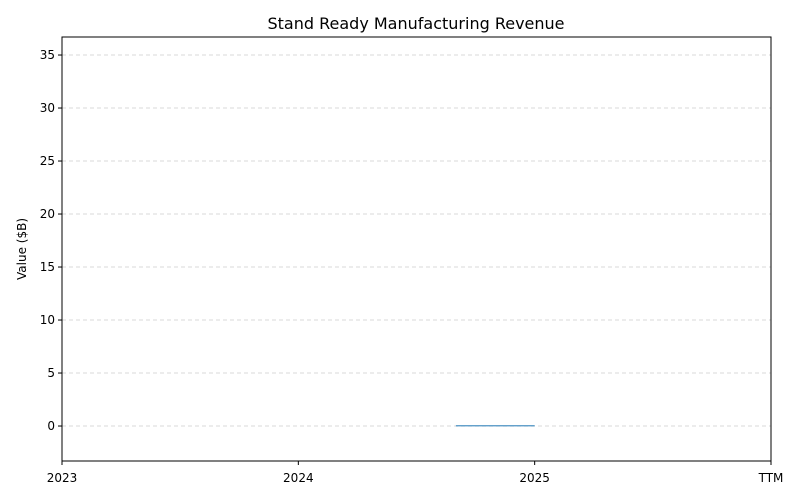 The image size is (800, 504). I want to click on x-ticks: 2023 2024 2025 TTM, so click(415, 473).